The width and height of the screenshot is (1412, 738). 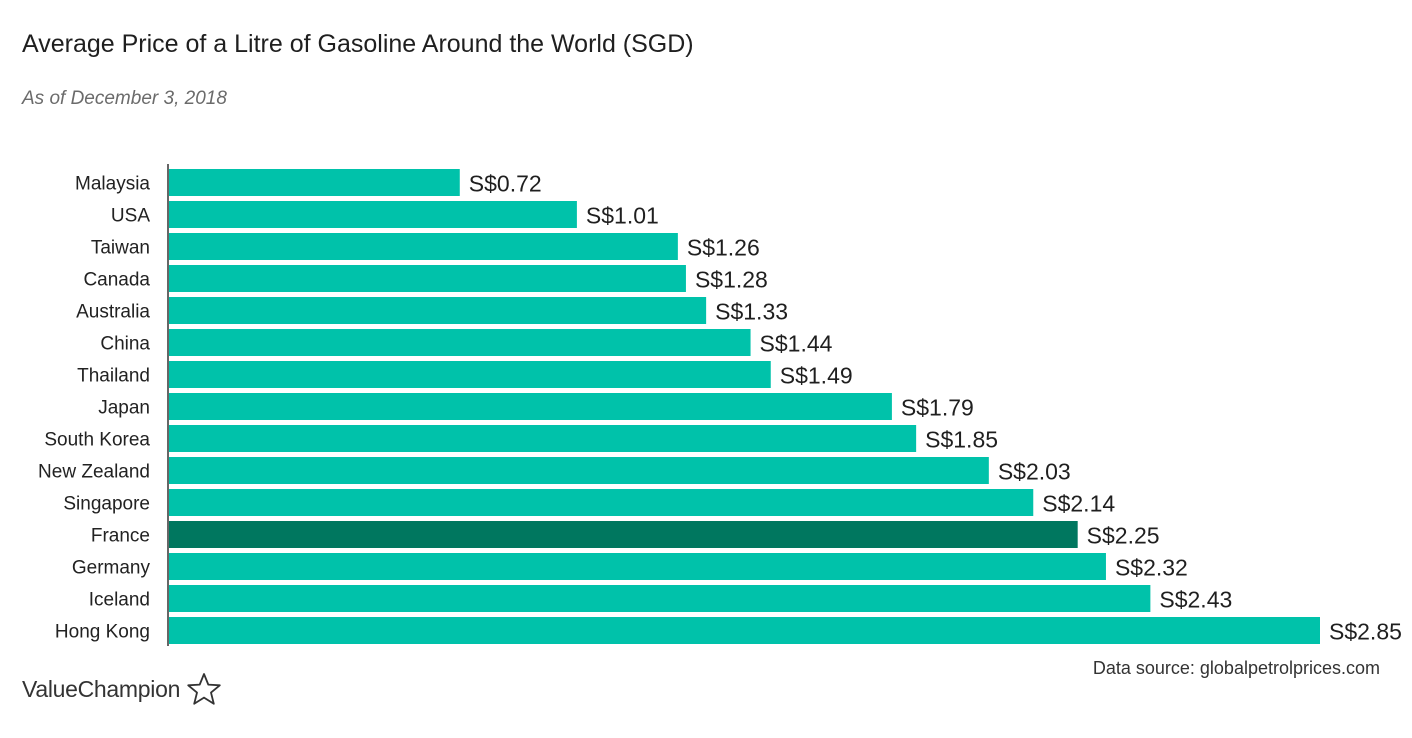 I want to click on bar-china, so click(x=460, y=342).